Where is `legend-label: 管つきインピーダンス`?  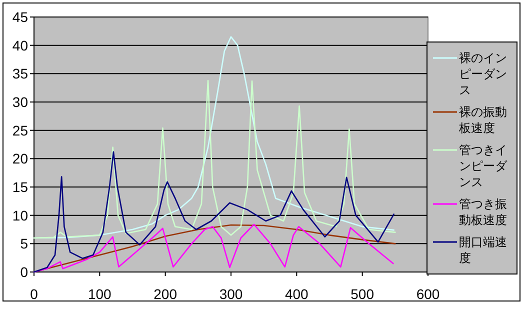 legend-label: 管つきインピーダンス is located at coordinates (483, 166).